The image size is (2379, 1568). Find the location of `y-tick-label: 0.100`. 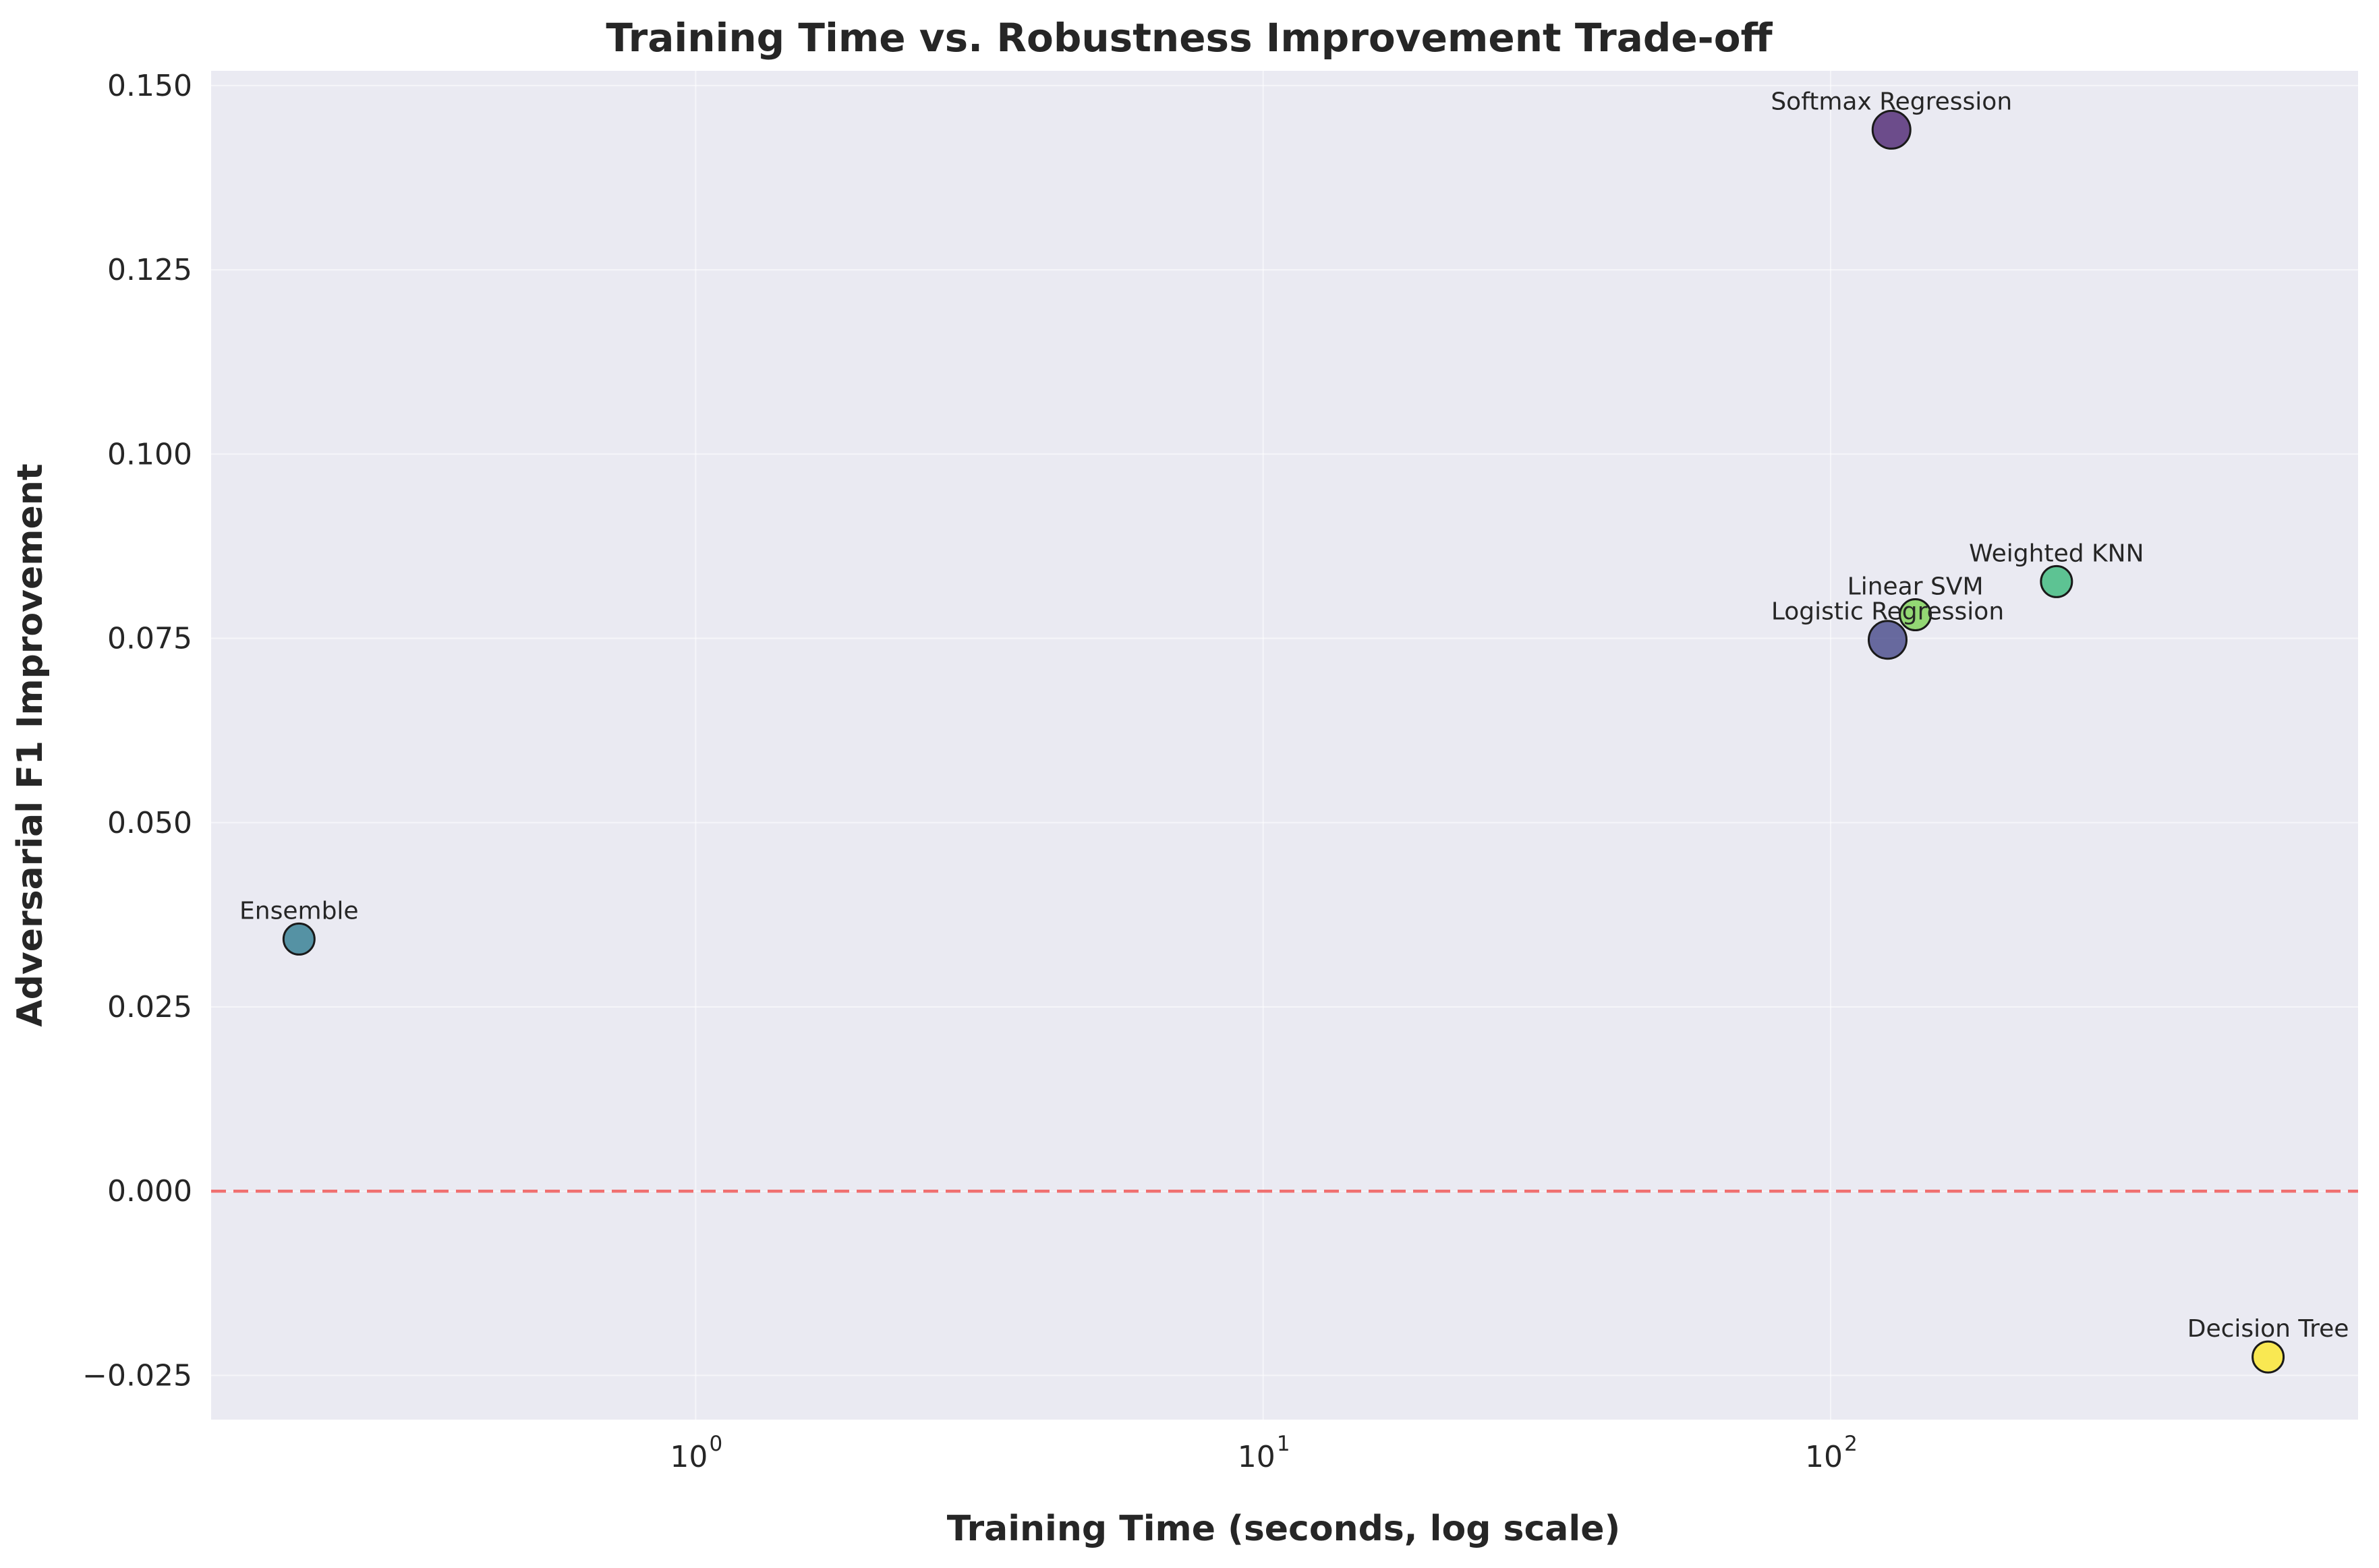

y-tick-label: 0.100 is located at coordinates (149, 454).